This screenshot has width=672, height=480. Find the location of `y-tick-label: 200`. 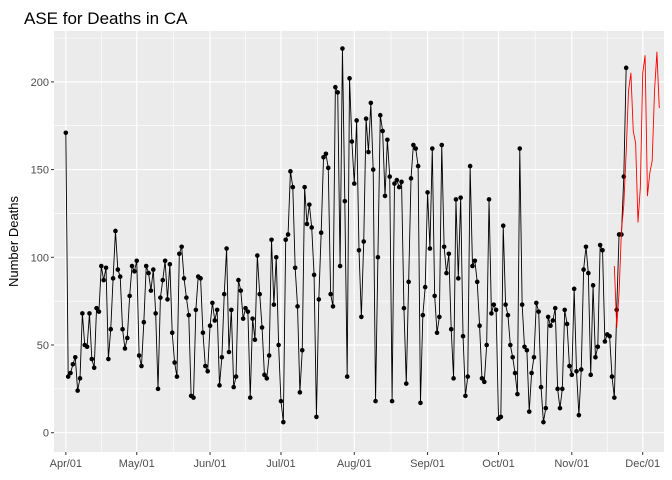

y-tick-label: 200 is located at coordinates (40, 83).